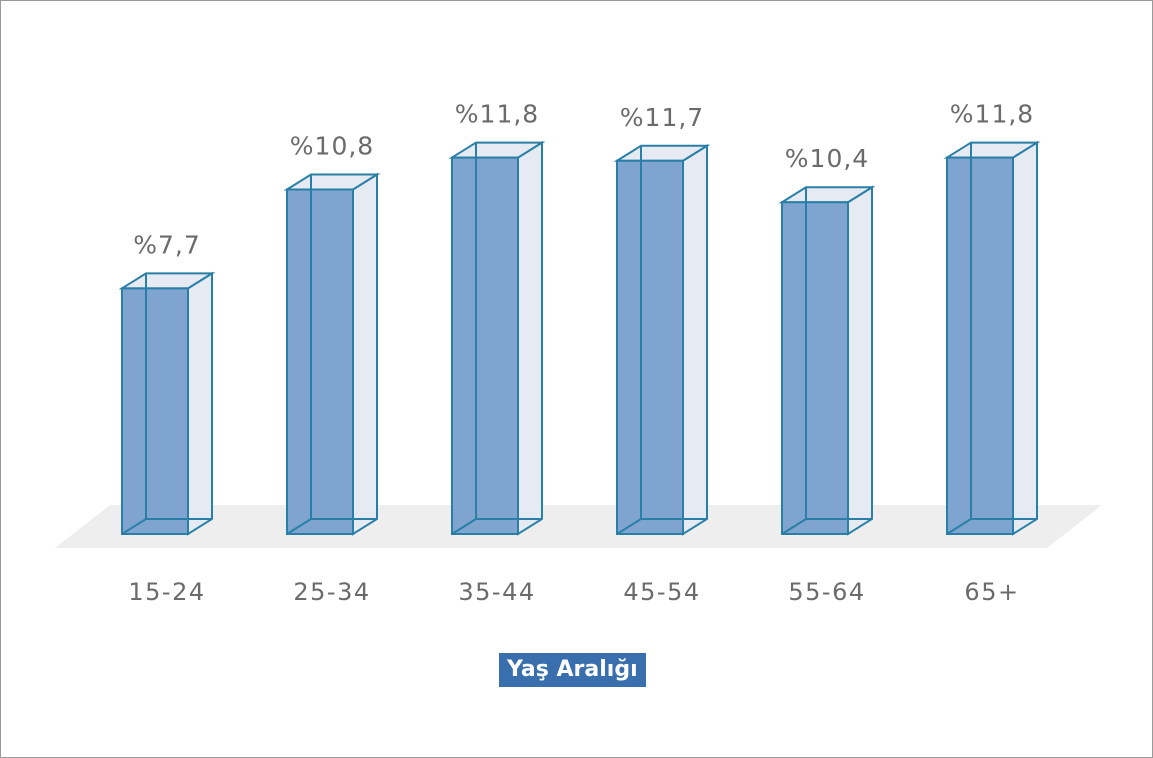  I want to click on x-tick-label: 15-24, so click(166, 592).